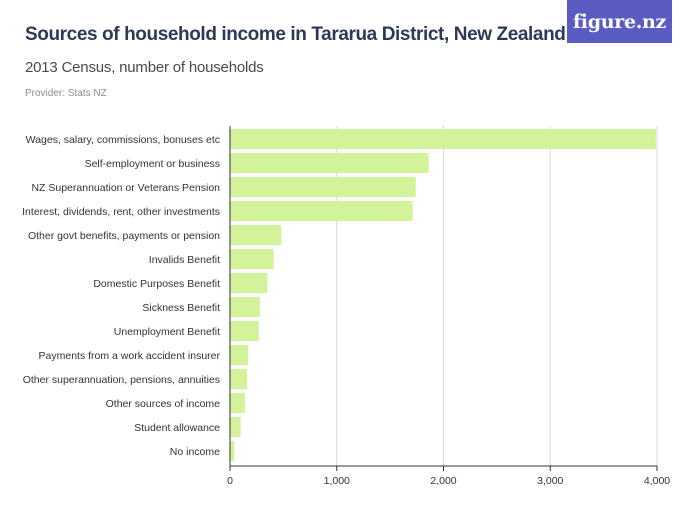 The image size is (700, 525). I want to click on x-tick-label-3: 3,000, so click(550, 481).